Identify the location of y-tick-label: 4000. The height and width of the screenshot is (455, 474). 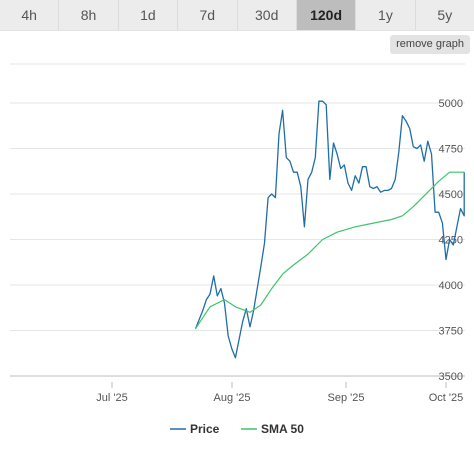
(451, 286).